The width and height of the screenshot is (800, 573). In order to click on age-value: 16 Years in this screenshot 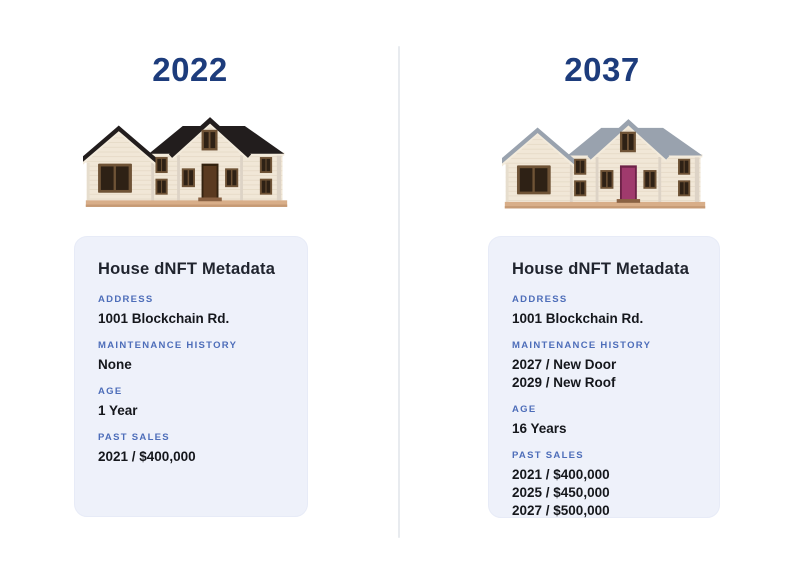, I will do `click(539, 428)`.